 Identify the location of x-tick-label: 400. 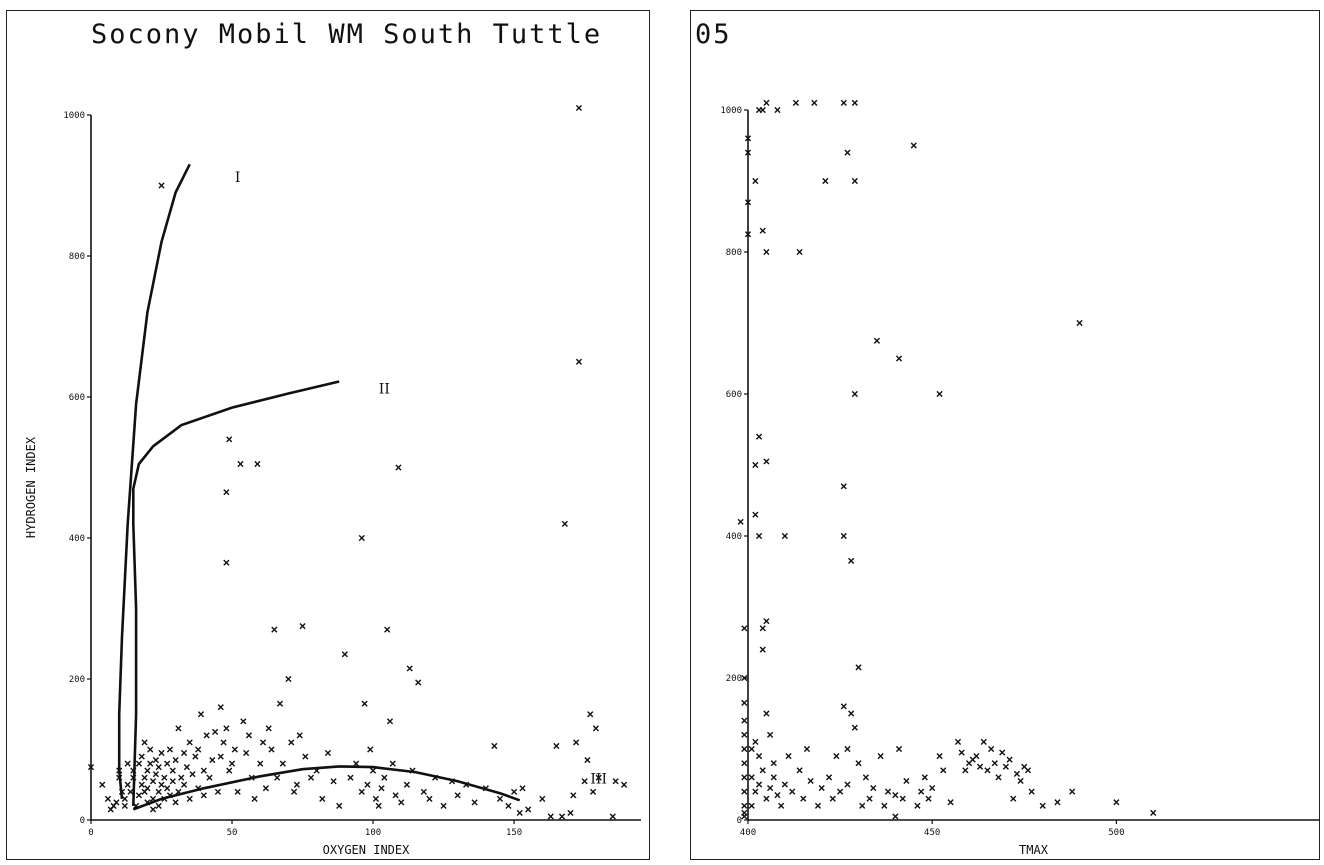
(748, 833).